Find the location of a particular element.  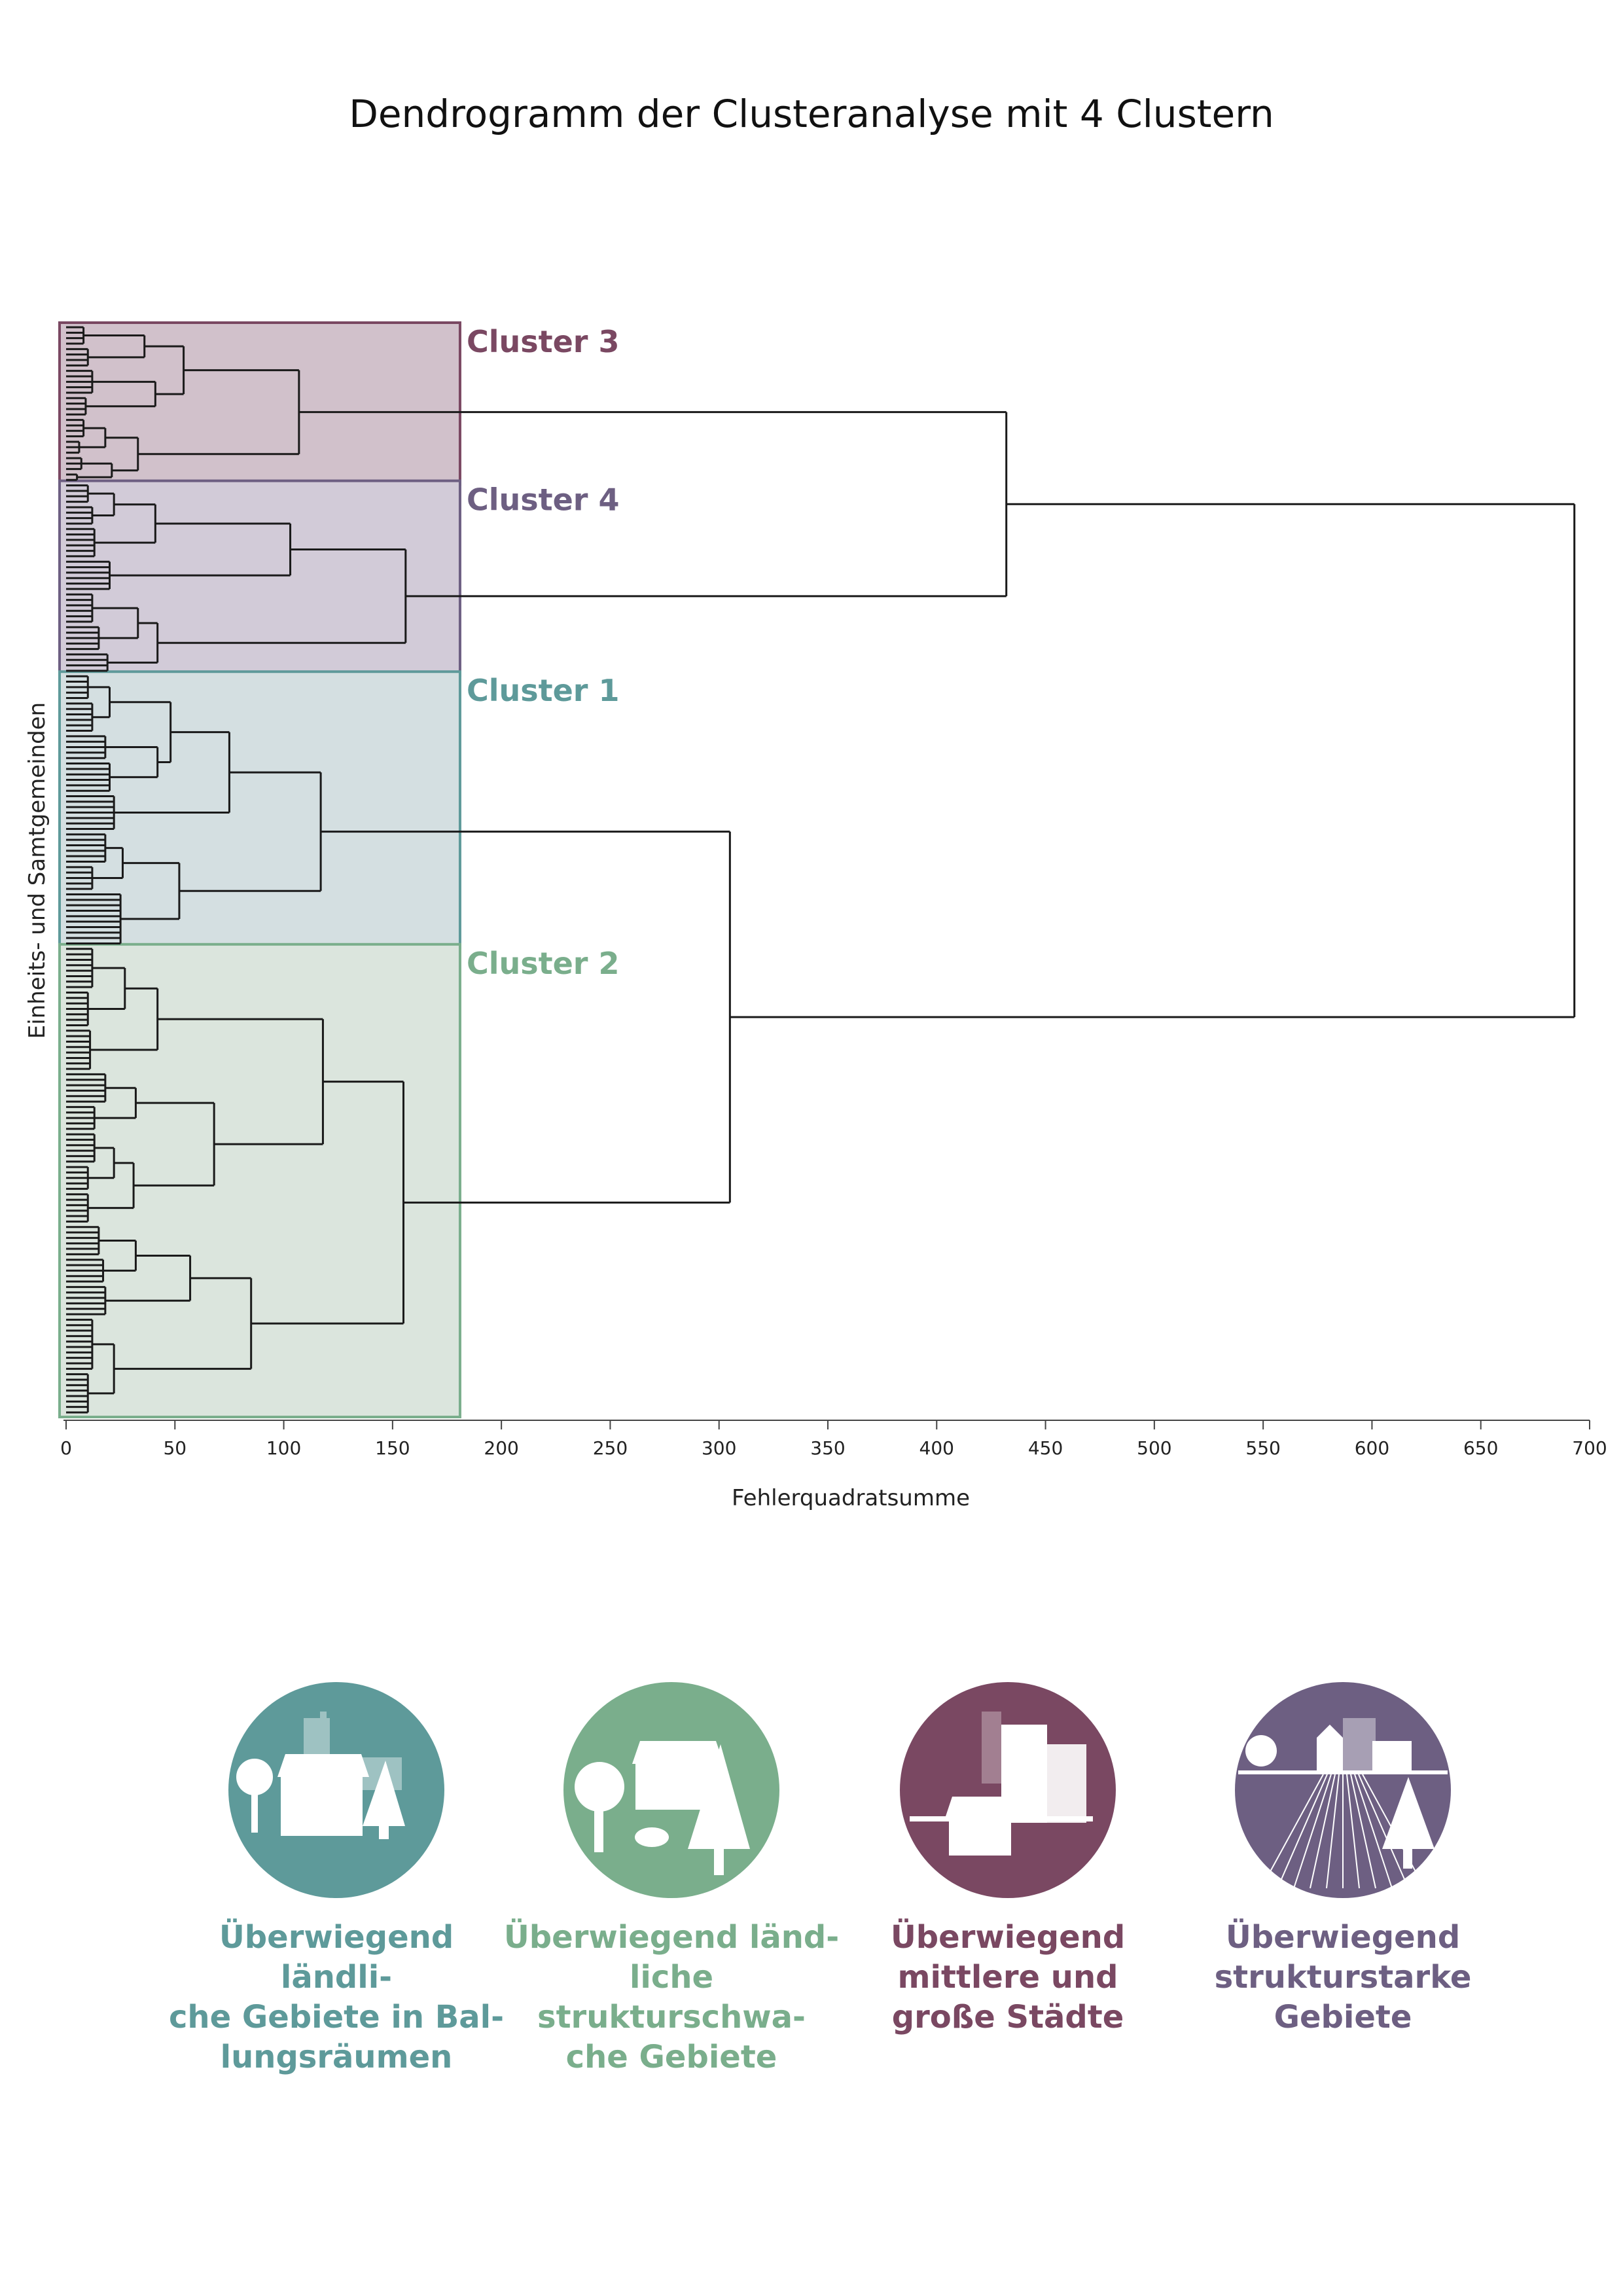

city-icon is located at coordinates (1008, 1790).